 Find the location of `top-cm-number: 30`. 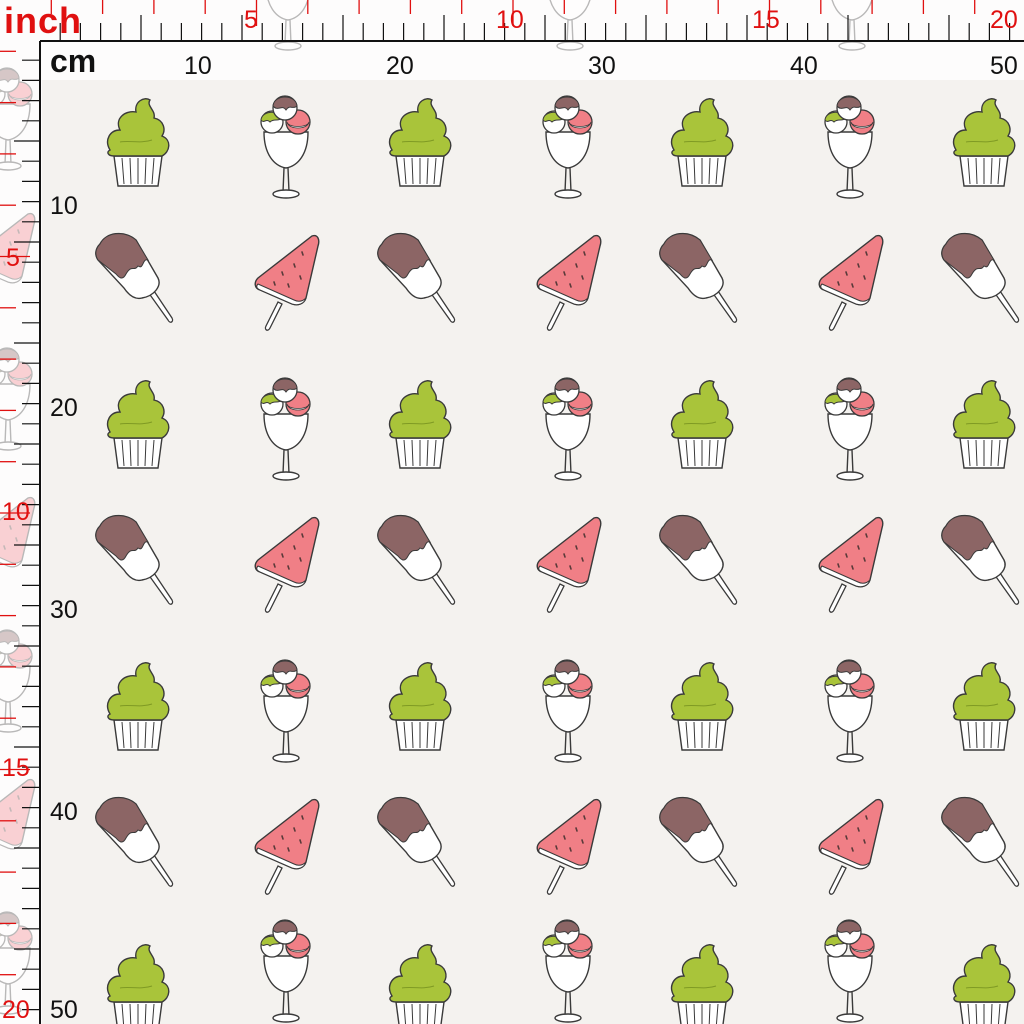

top-cm-number: 30 is located at coordinates (602, 66).